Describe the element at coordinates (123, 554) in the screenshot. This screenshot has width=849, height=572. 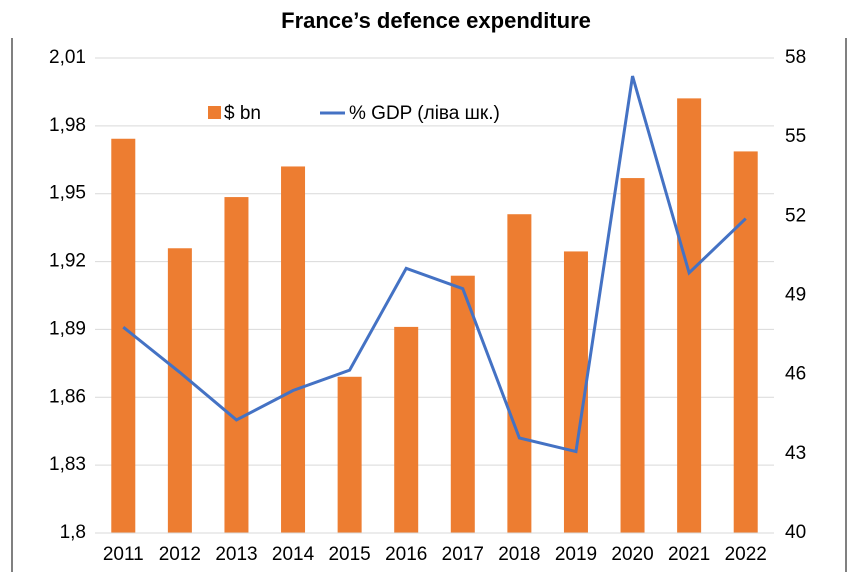
I see `x-tick-label: 2011` at that location.